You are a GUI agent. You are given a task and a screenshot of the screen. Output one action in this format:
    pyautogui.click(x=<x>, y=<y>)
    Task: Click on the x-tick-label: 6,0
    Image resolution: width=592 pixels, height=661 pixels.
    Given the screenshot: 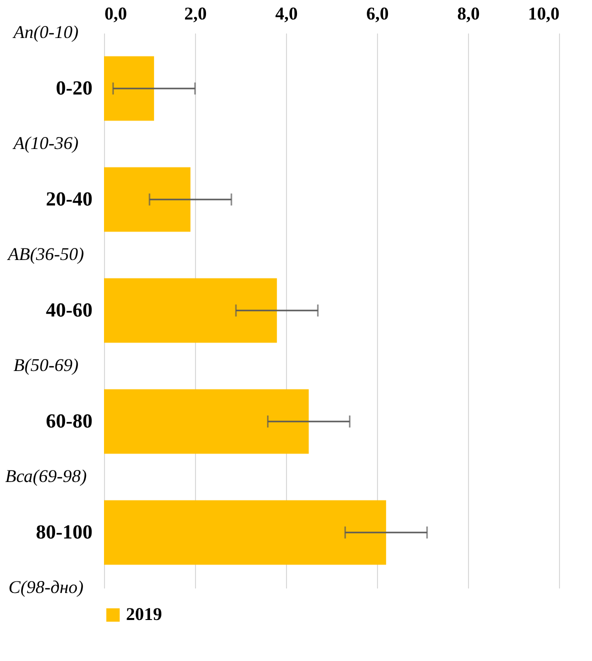 What is the action you would take?
    pyautogui.click(x=377, y=14)
    